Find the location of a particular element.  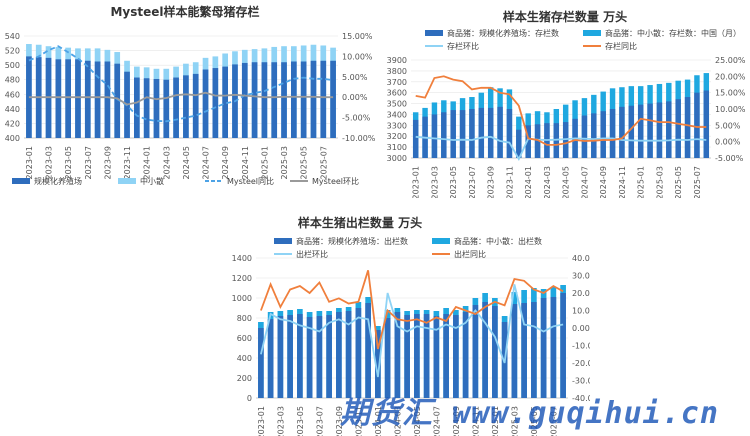

y-tick-right: -30.00% is located at coordinates (581, 381).